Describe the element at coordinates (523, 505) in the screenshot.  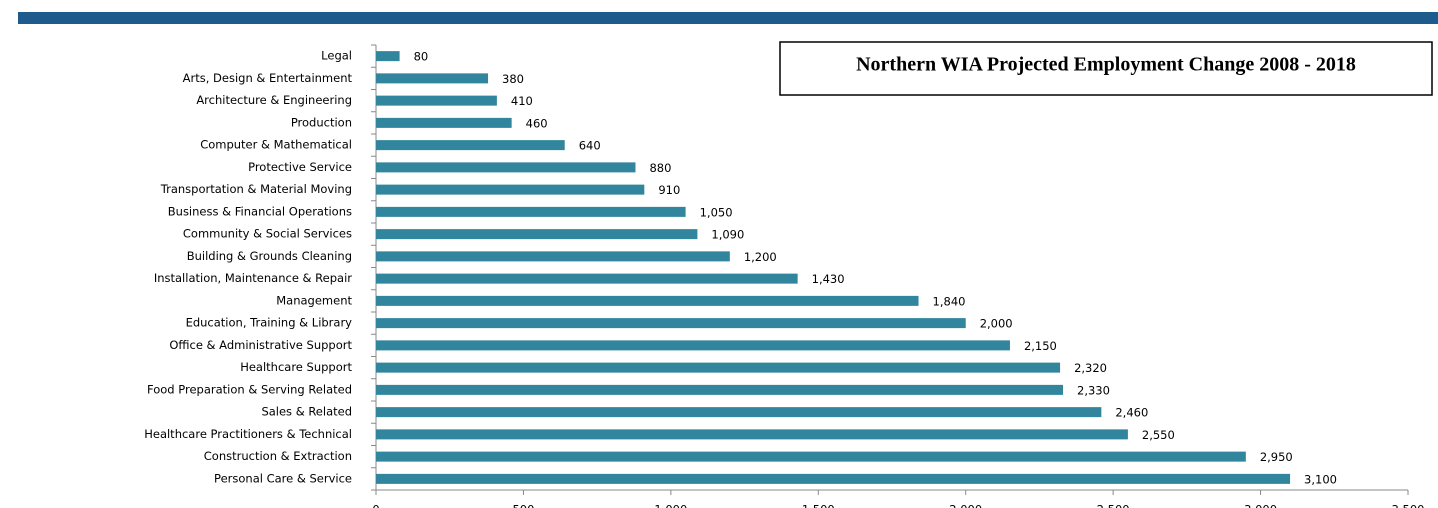
I see `x-tick-label: 500` at that location.